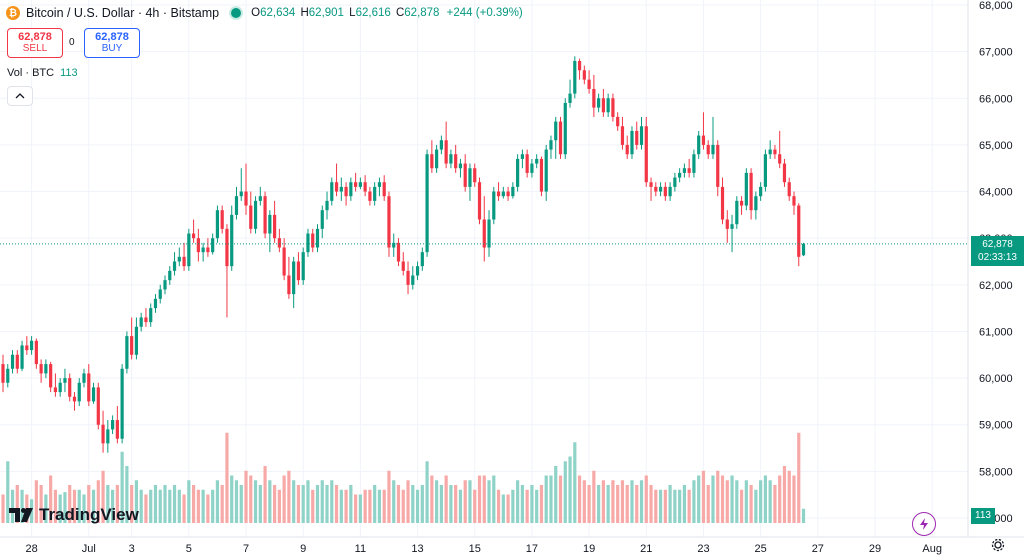 Image resolution: width=1024 pixels, height=557 pixels. What do you see at coordinates (132, 549) in the screenshot?
I see `x-tick-label: 3` at bounding box center [132, 549].